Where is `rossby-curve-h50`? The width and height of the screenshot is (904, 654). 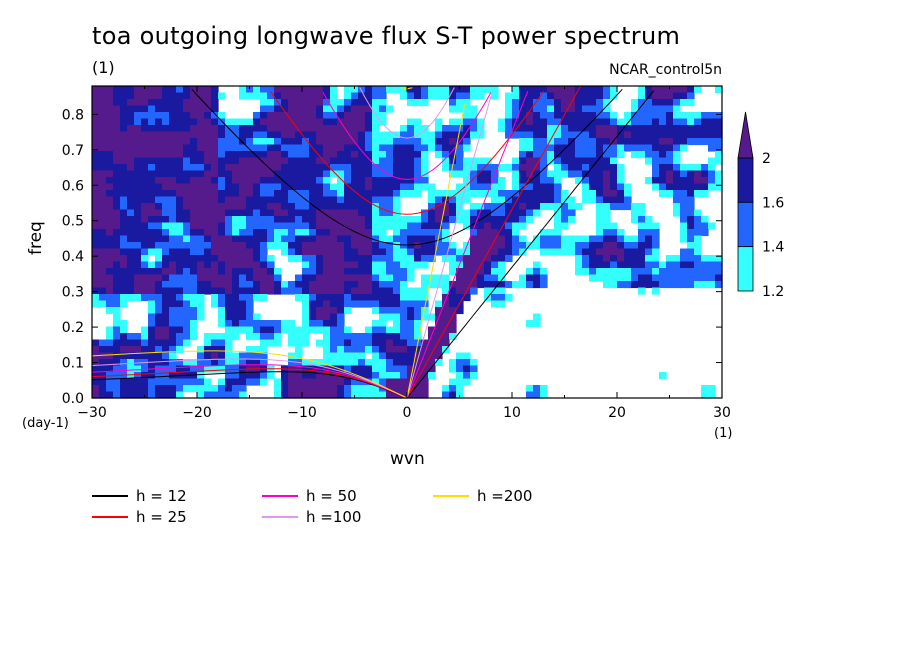 rossby-curve-h50 is located at coordinates (249, 381).